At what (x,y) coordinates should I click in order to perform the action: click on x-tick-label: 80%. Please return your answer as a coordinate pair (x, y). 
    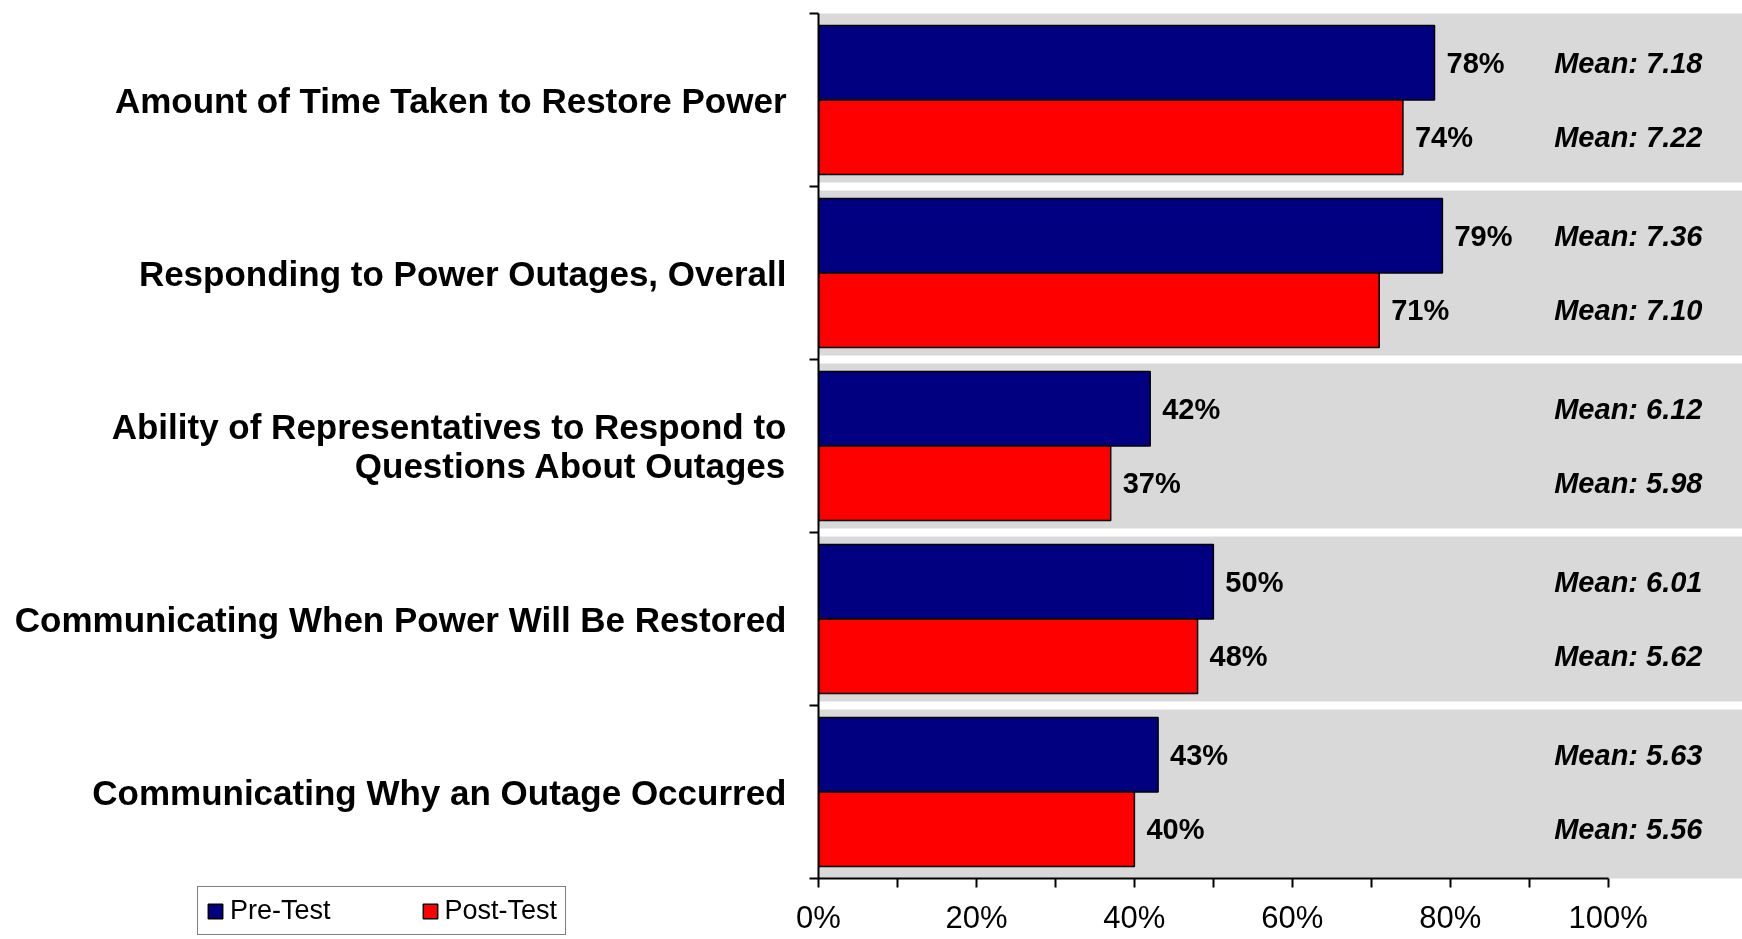
    Looking at the image, I should click on (1450, 917).